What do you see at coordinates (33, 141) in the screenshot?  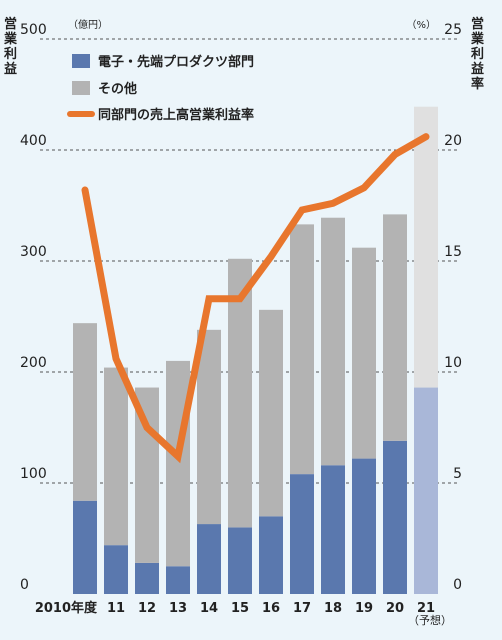 I see `left-tick-4: 400` at bounding box center [33, 141].